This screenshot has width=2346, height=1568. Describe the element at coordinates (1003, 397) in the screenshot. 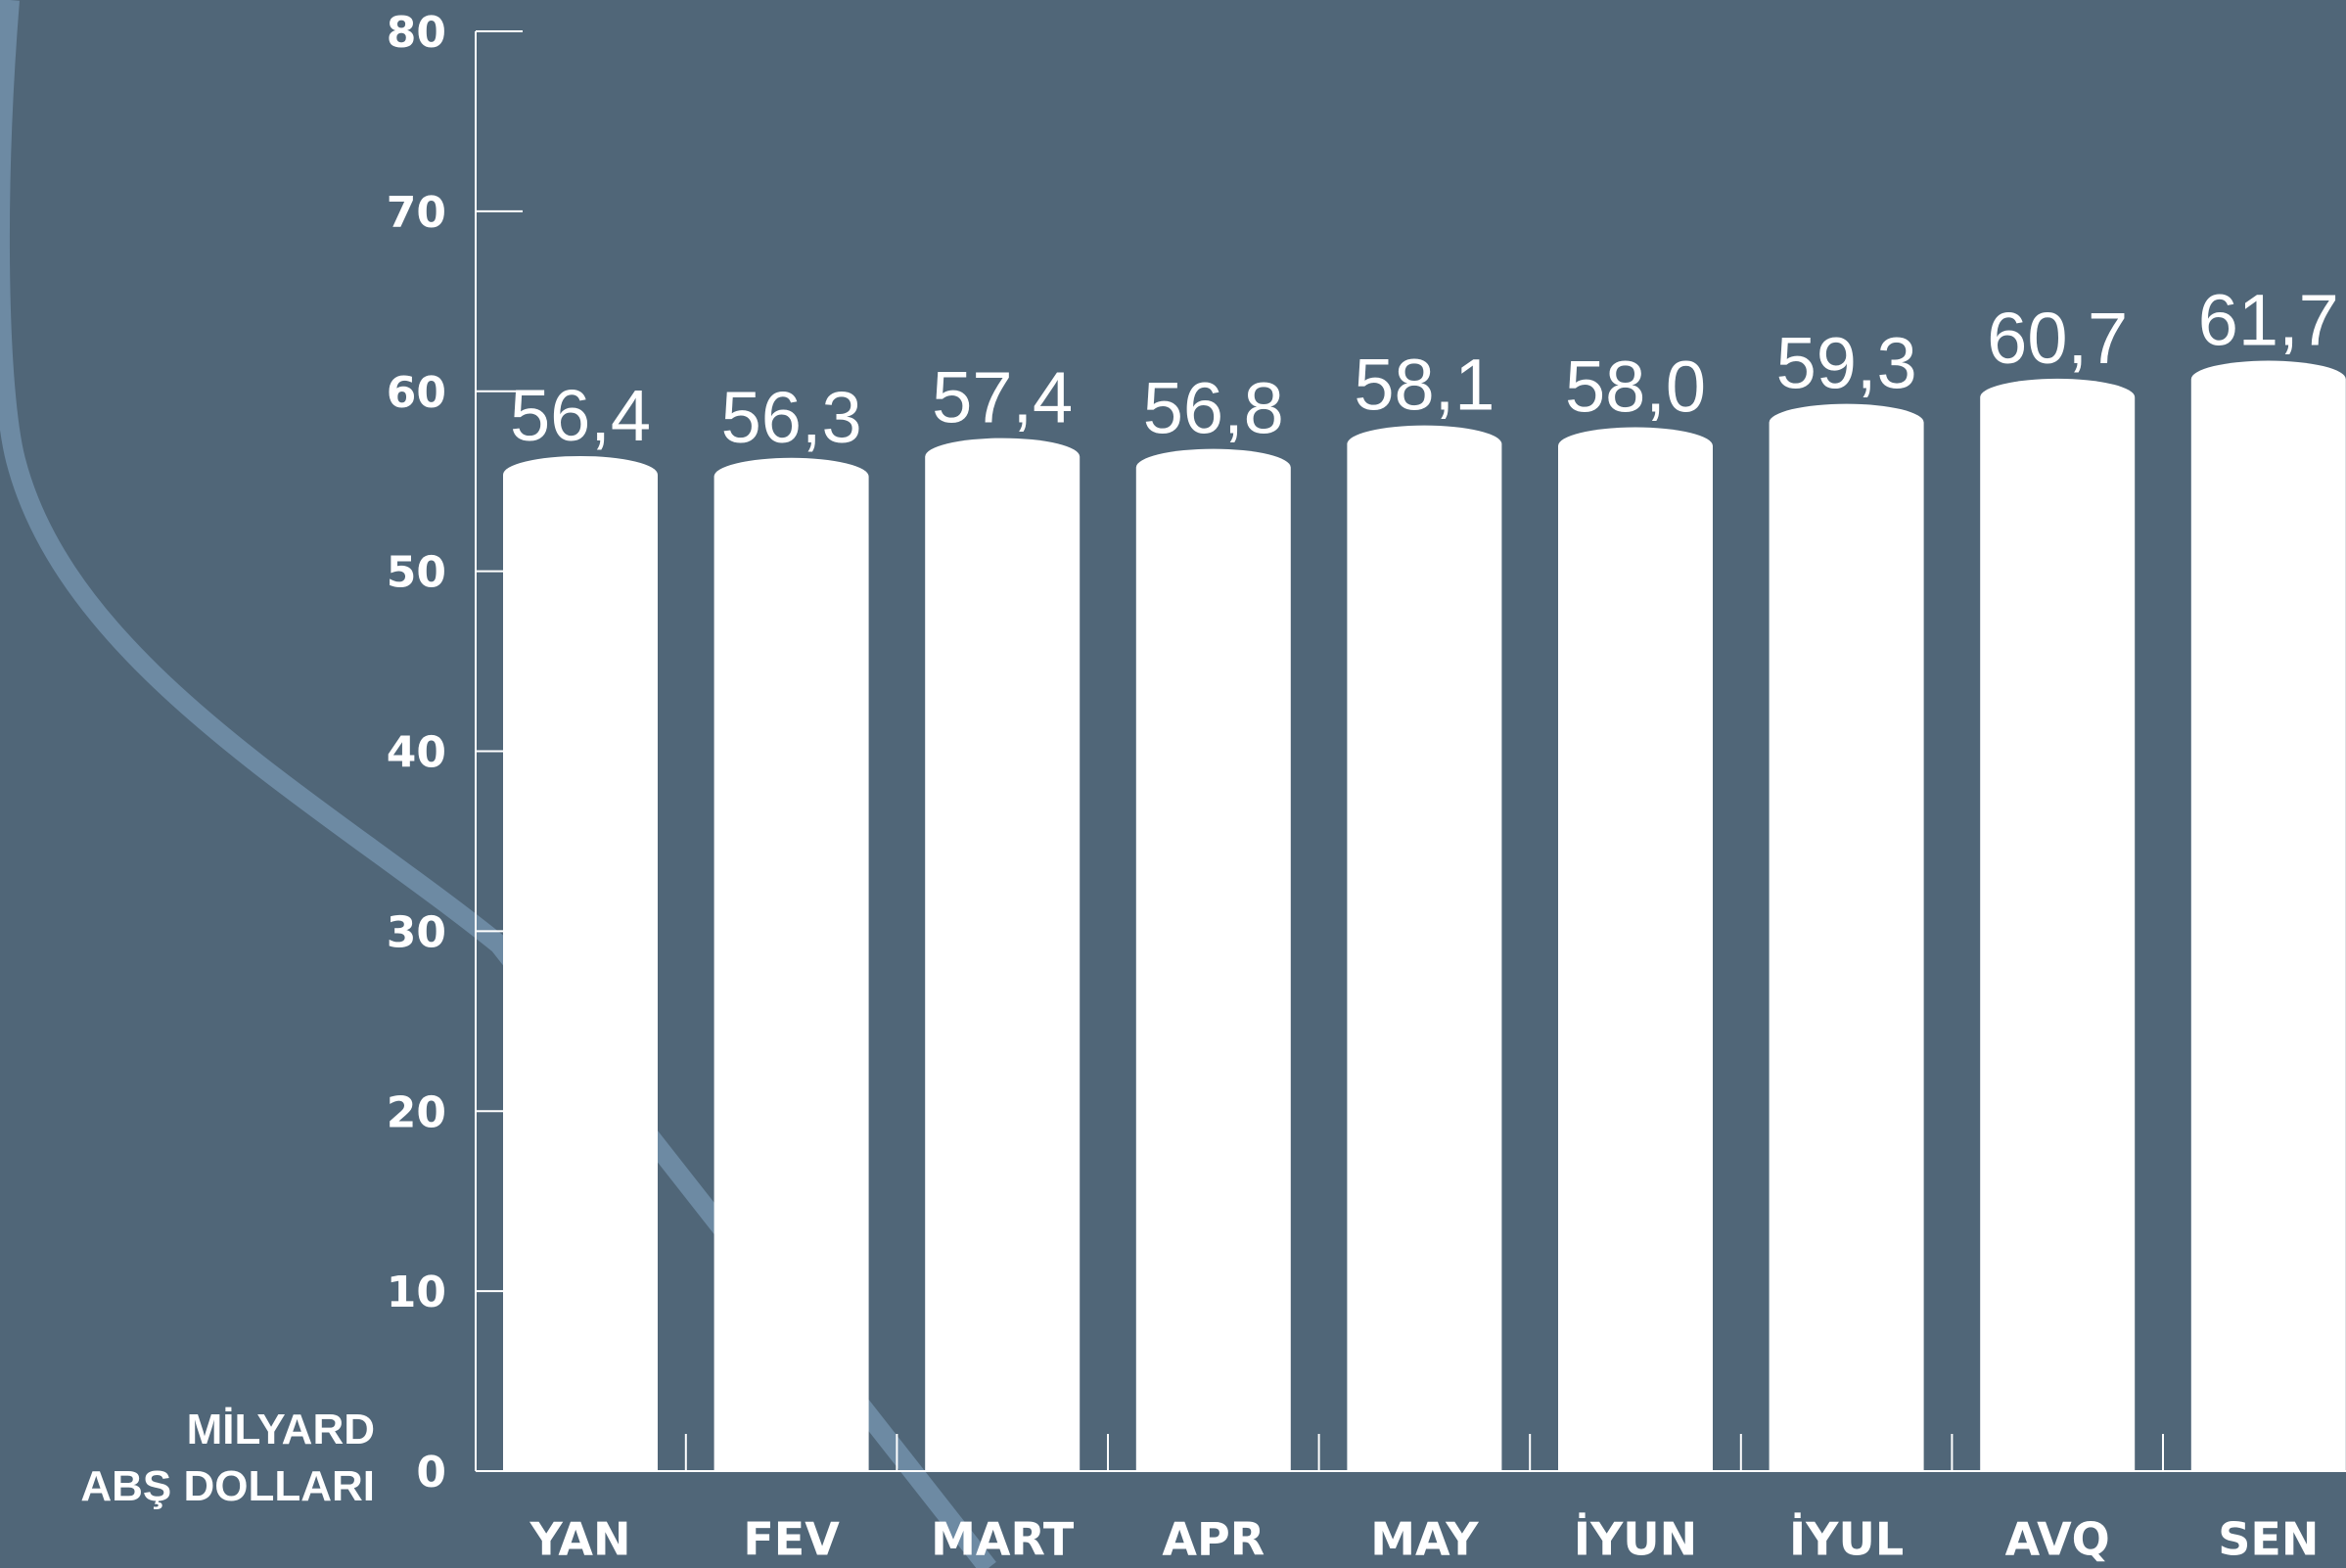

I see `value-label: 57,4` at that location.